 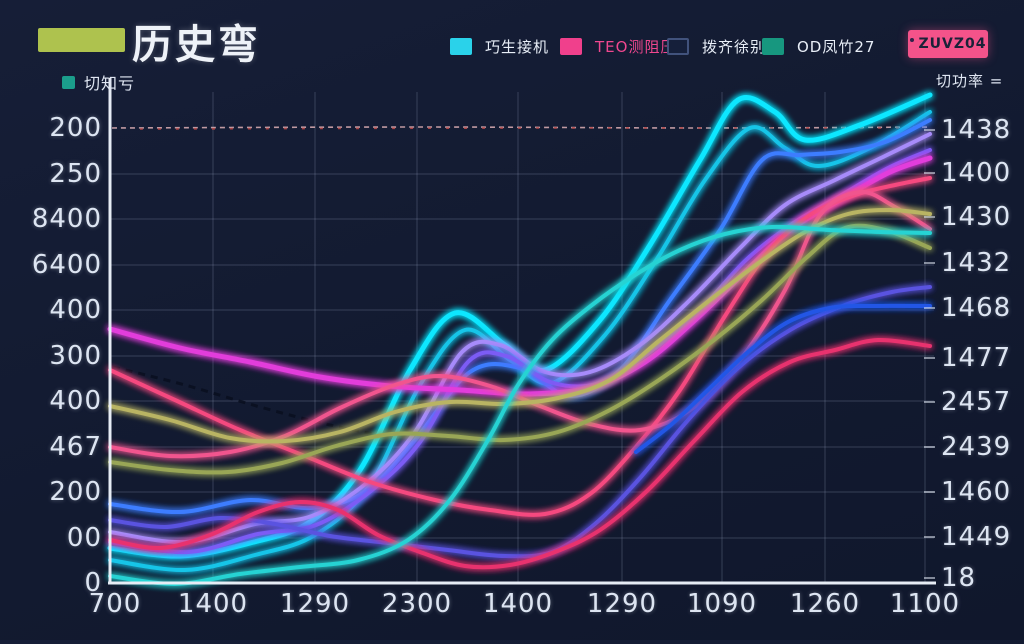 What do you see at coordinates (93, 583) in the screenshot?
I see `y-left-tick-label: 0` at bounding box center [93, 583].